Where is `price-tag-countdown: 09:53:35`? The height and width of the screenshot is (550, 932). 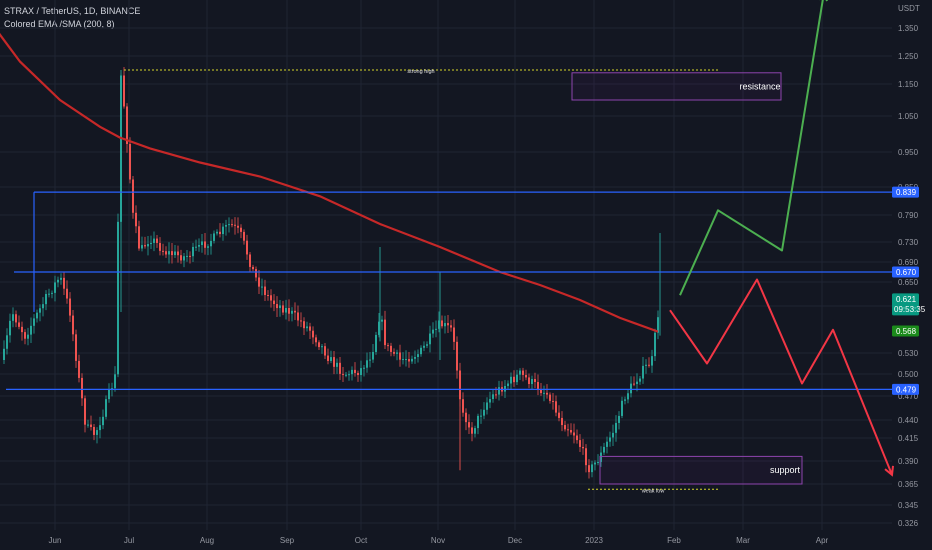
price-tag-countdown: 09:53:35 is located at coordinates (910, 309).